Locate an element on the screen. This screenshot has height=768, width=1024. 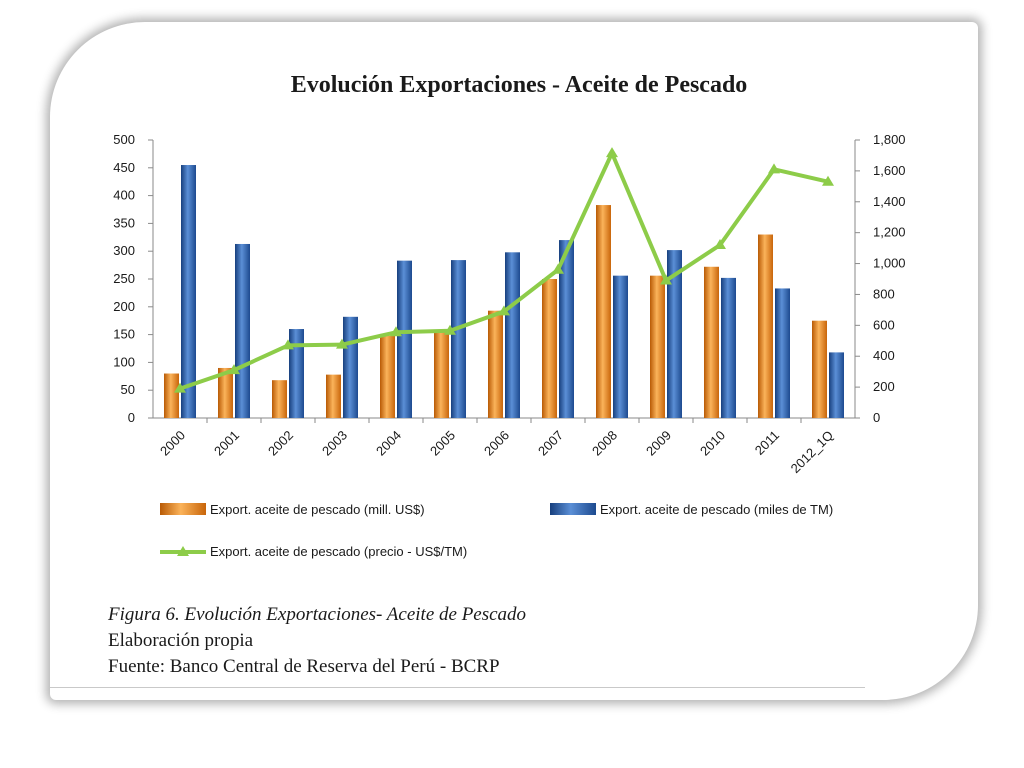
bar-mill-usd-2002 is located at coordinates (279, 399).